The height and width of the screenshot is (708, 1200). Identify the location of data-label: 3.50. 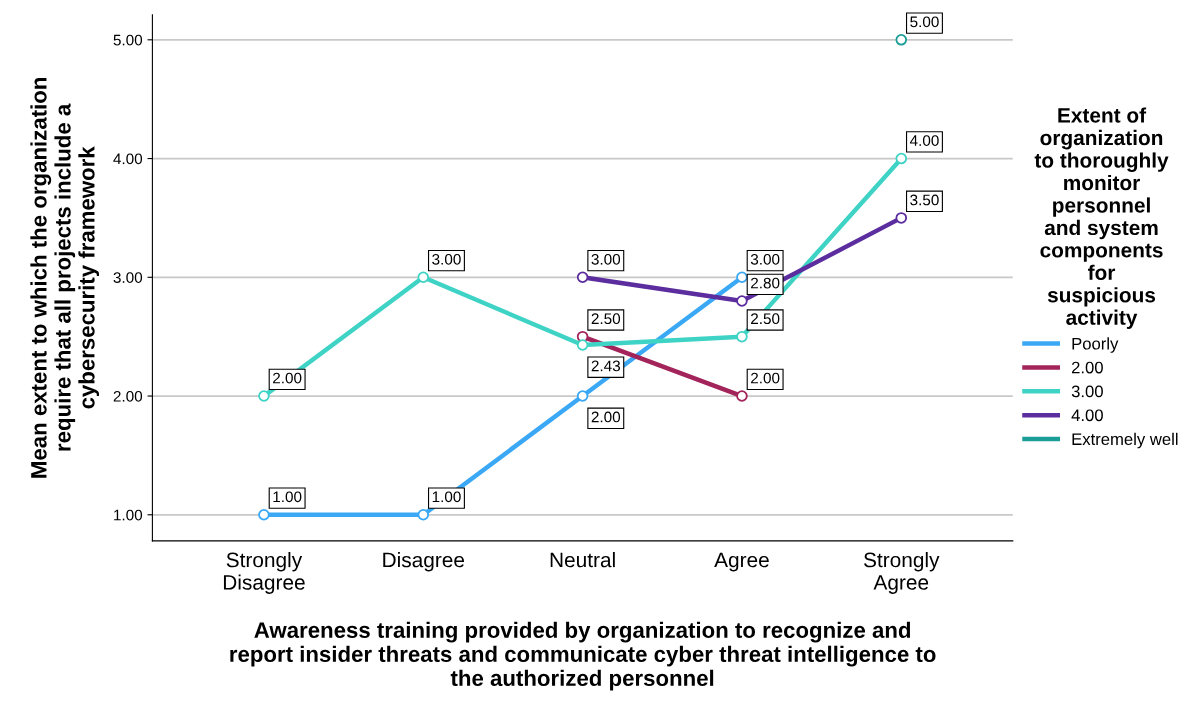
(924, 200).